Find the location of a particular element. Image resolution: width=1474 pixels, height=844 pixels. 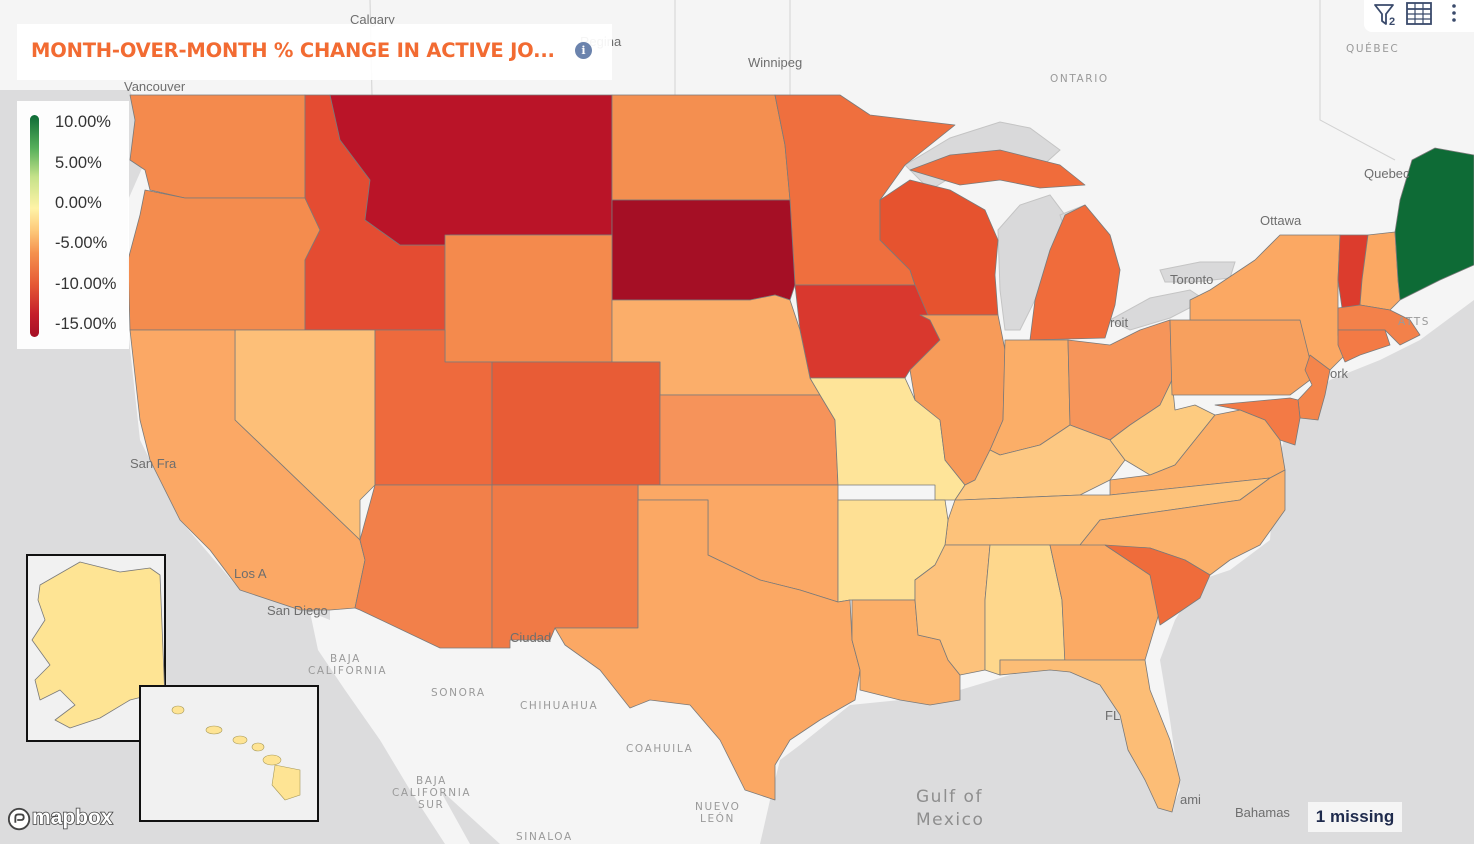

state-south-dakota is located at coordinates (703, 250).